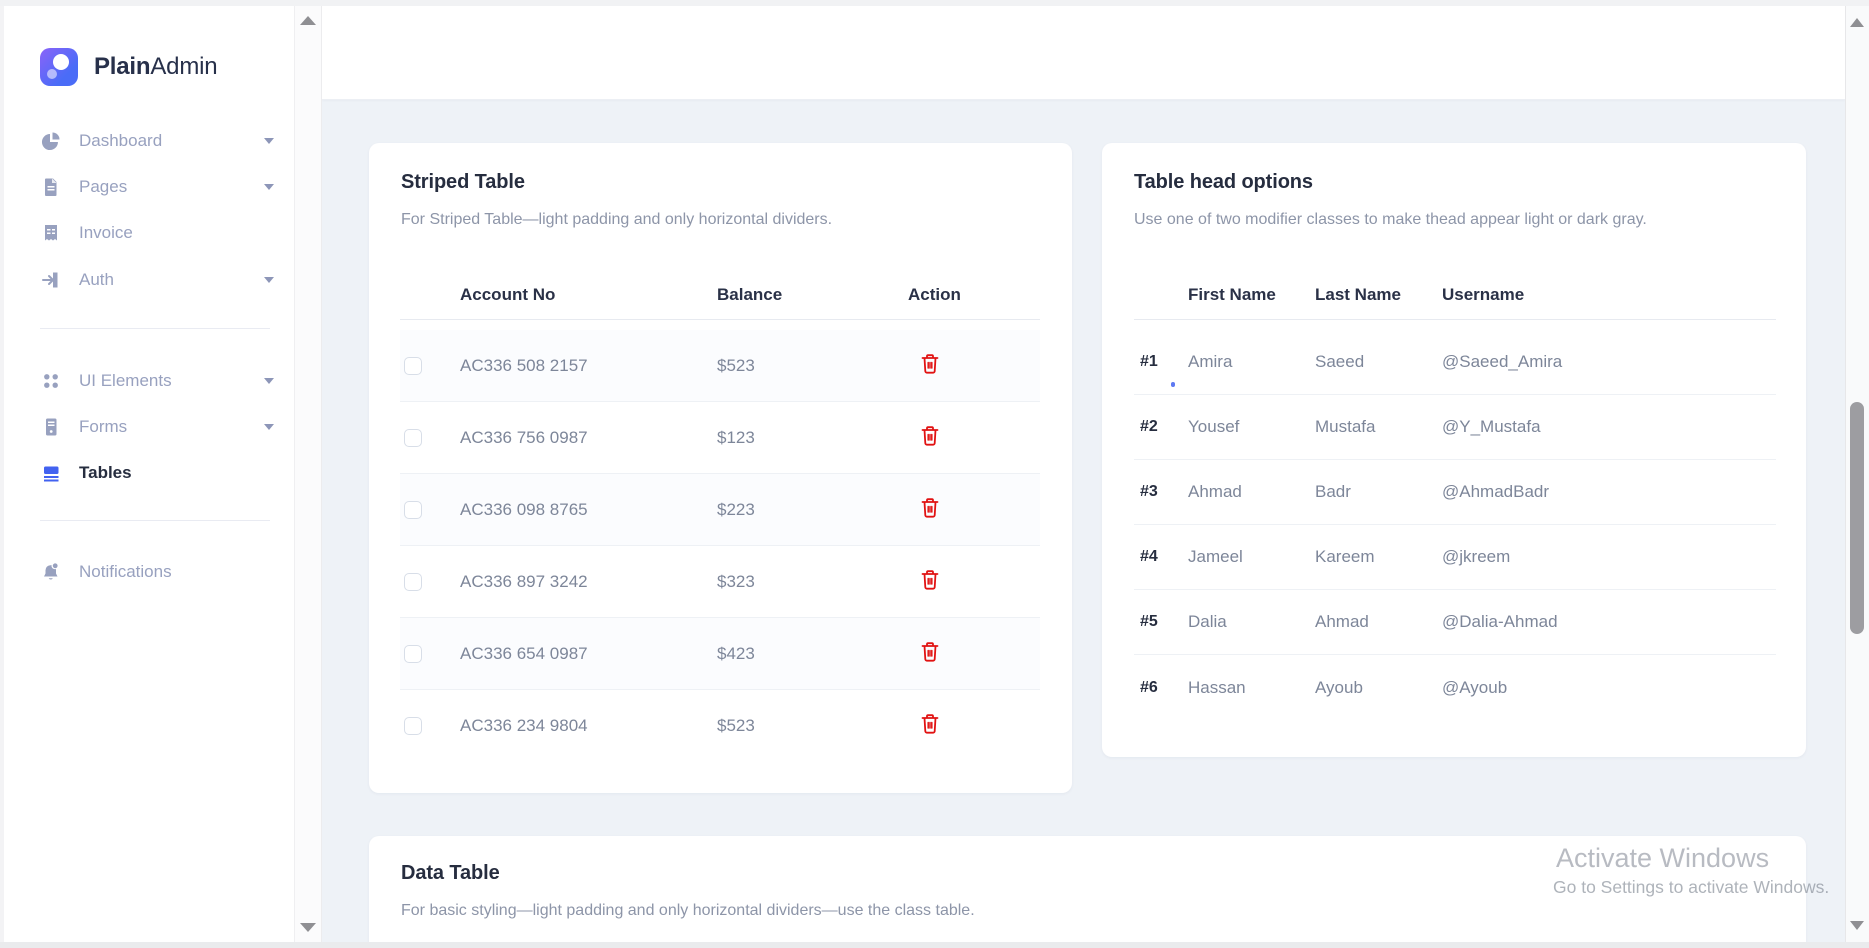  What do you see at coordinates (1149, 491) in the screenshot?
I see `row-number: #3` at bounding box center [1149, 491].